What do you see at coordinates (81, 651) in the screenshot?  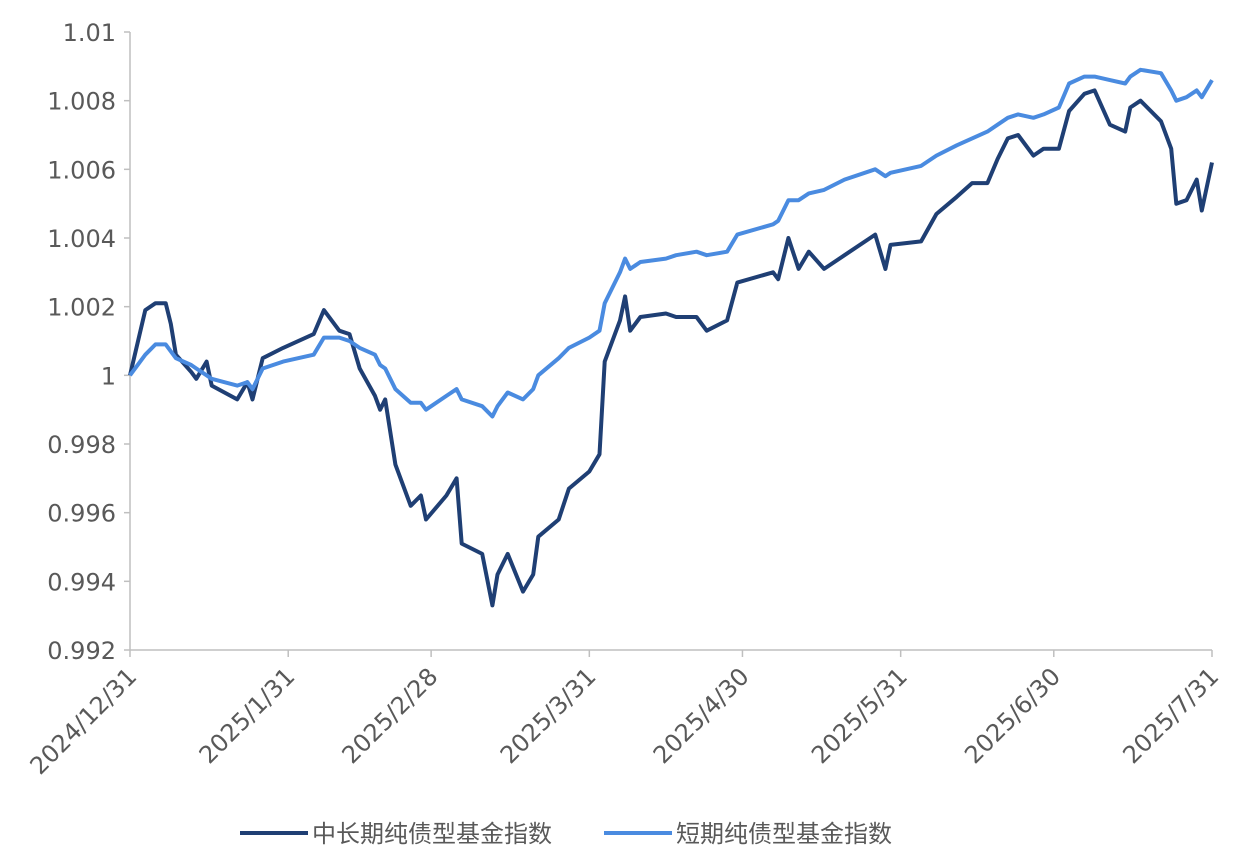 I see `y-tick-label: 0.992` at bounding box center [81, 651].